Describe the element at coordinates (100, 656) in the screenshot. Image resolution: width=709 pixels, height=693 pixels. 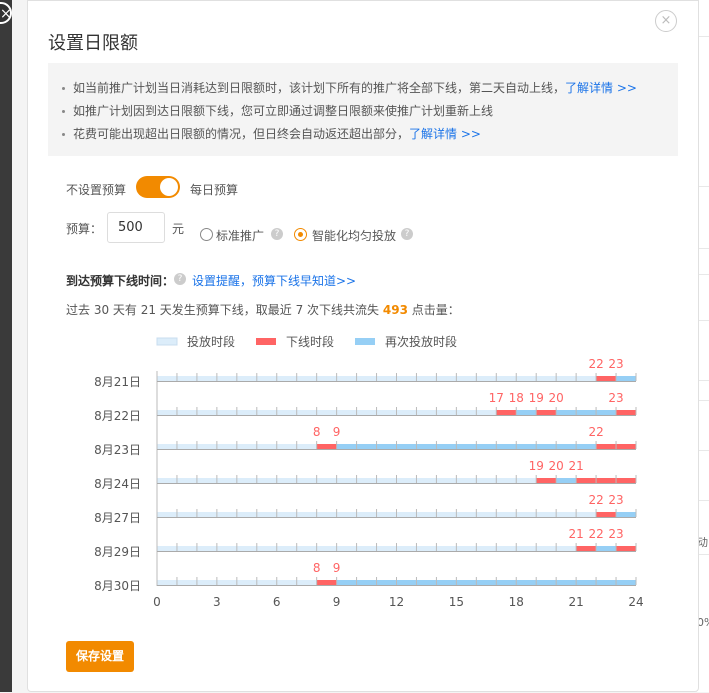
I see `save-button: 保存设置` at that location.